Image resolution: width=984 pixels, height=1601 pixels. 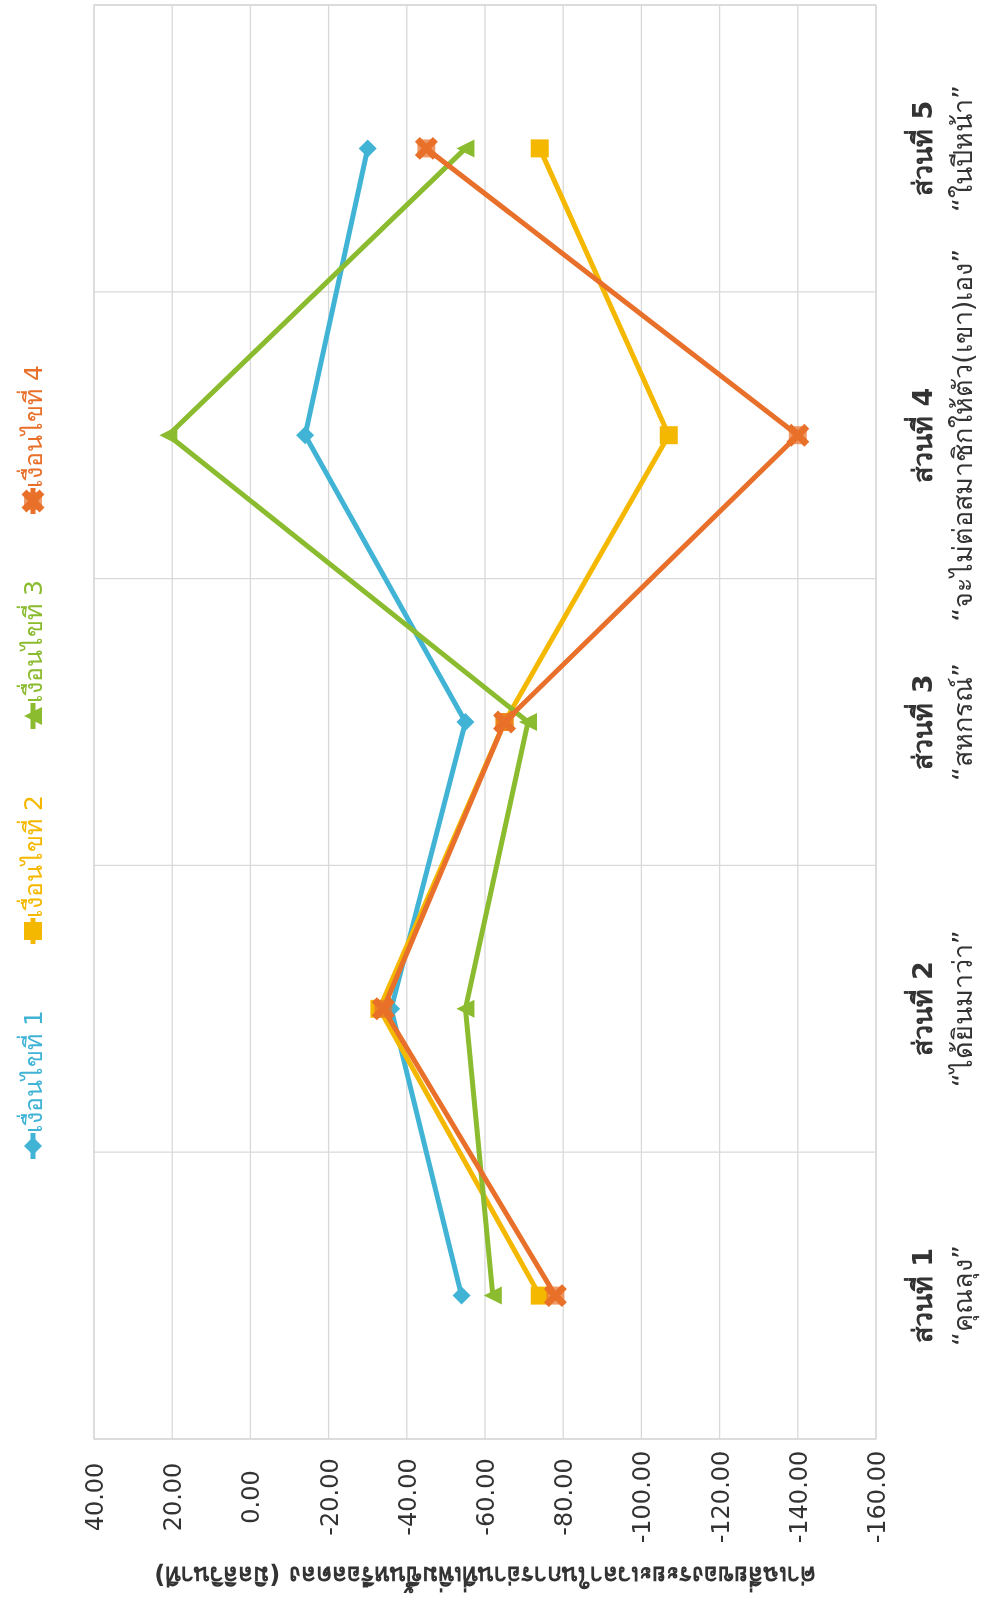 What do you see at coordinates (720, 1497) in the screenshot?
I see `x-tick-label: -120.00` at bounding box center [720, 1497].